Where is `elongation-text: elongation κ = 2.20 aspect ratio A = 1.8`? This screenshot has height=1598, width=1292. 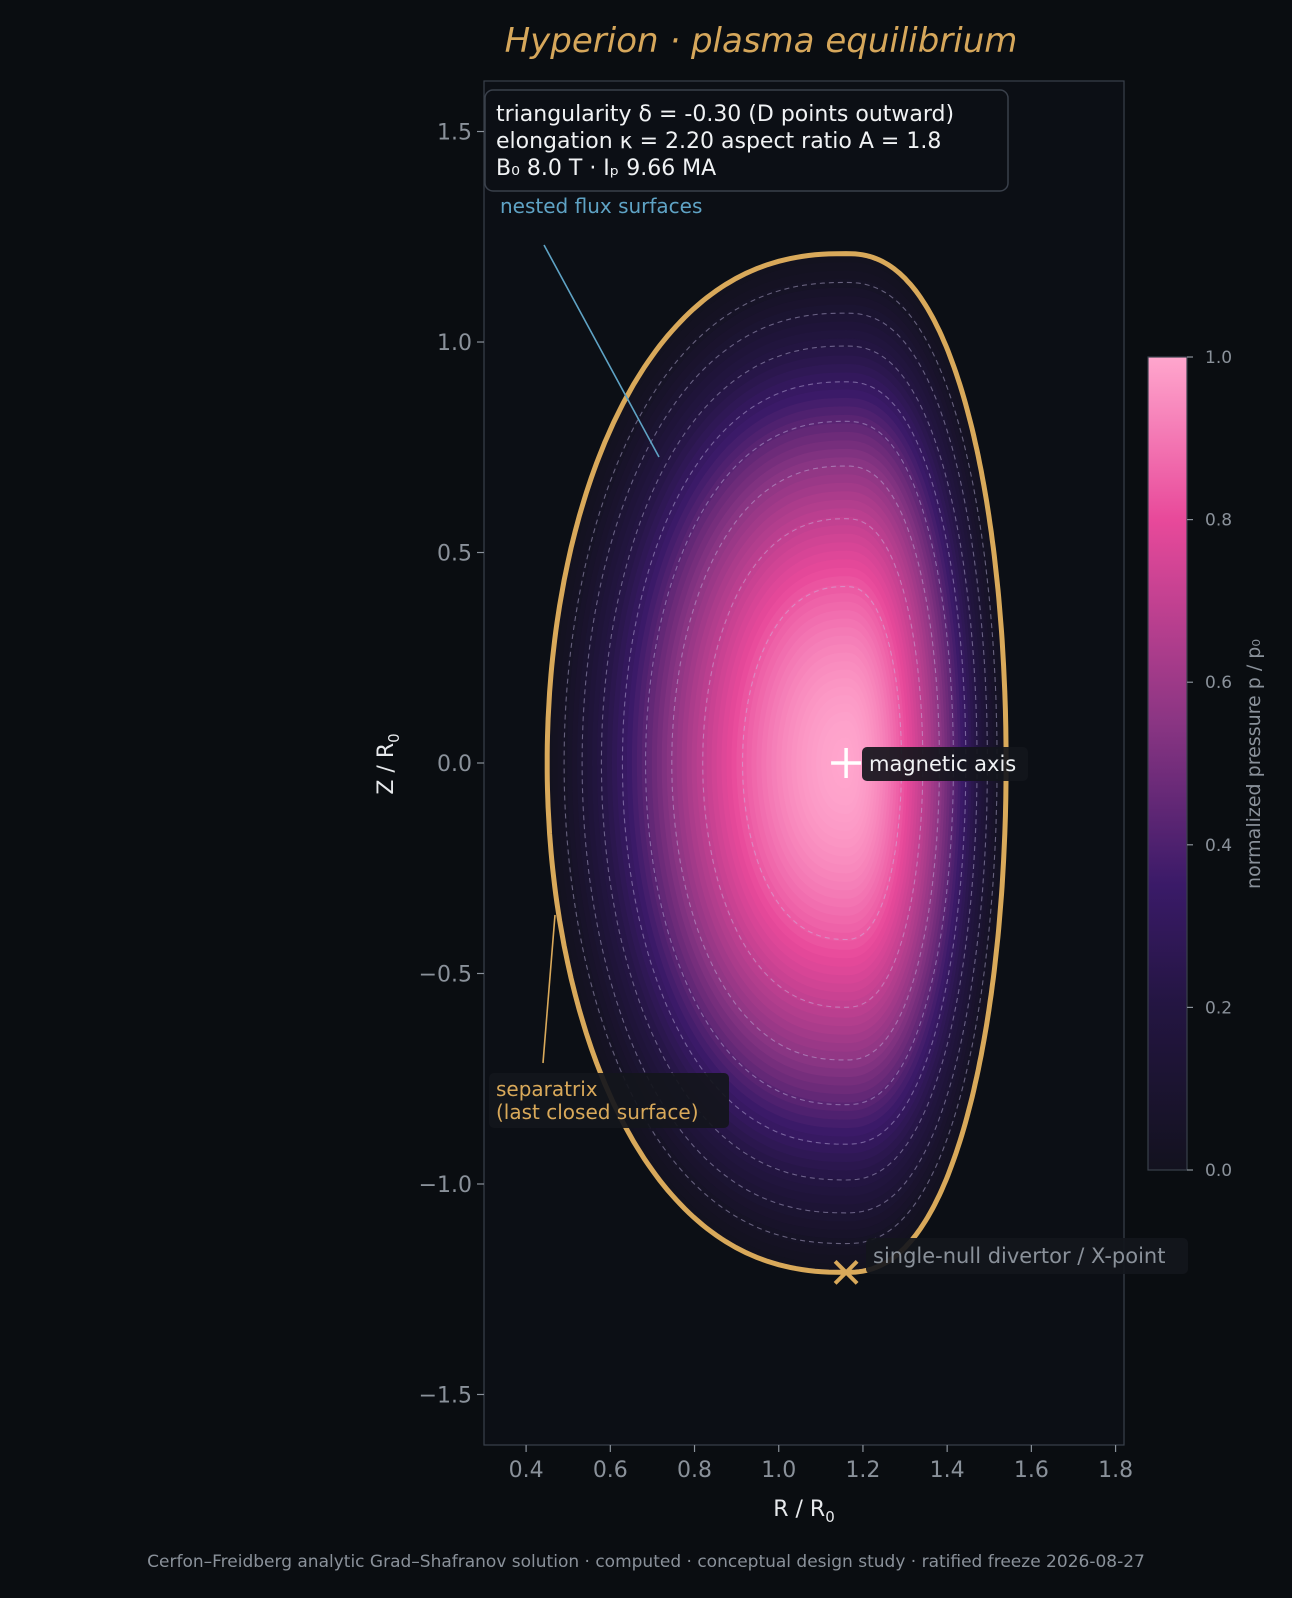 elongation-text: elongation κ = 2.20 aspect ratio A = 1.8 is located at coordinates (718, 141).